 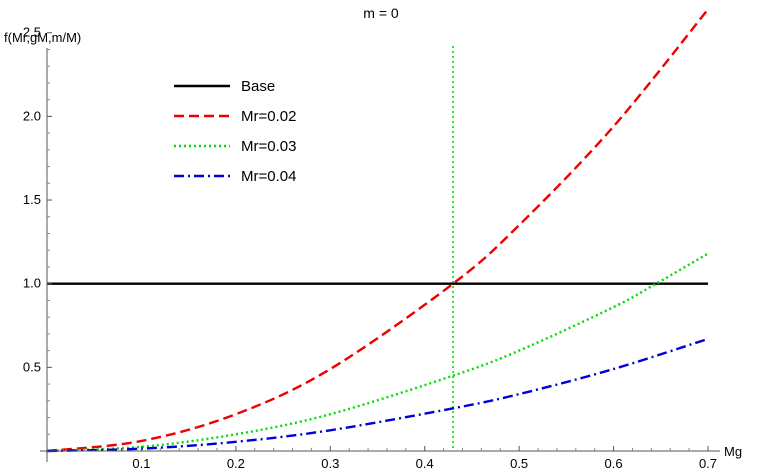 I want to click on x-tick-label: 0.7, so click(x=708, y=463).